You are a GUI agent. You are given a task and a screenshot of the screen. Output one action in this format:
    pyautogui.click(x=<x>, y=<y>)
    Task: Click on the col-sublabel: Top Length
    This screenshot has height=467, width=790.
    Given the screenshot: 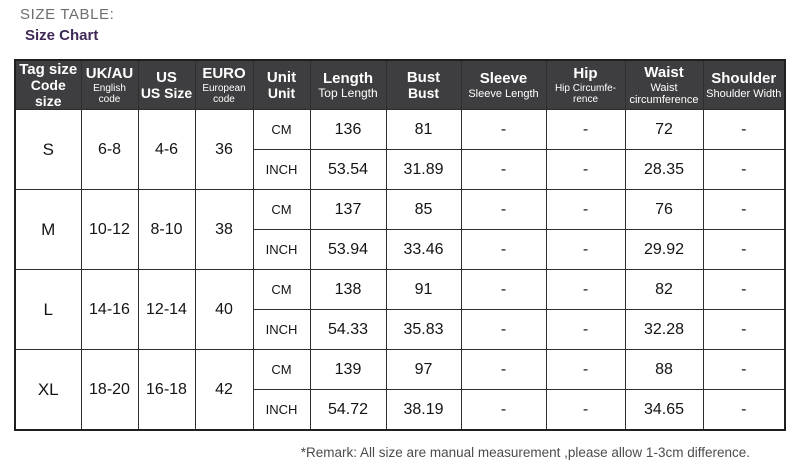 What is the action you would take?
    pyautogui.click(x=348, y=93)
    